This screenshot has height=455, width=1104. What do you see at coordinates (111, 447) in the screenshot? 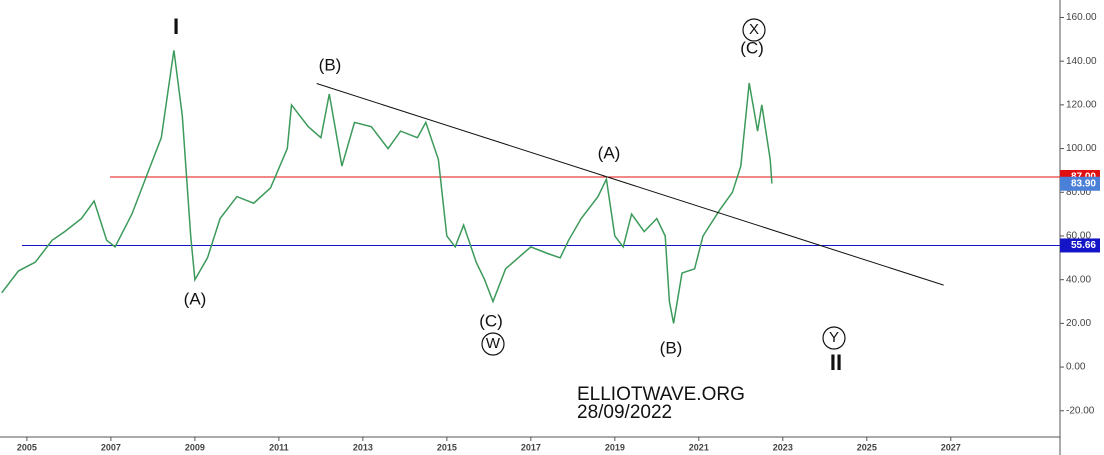
I see `x-tick-label: 2007` at bounding box center [111, 447].